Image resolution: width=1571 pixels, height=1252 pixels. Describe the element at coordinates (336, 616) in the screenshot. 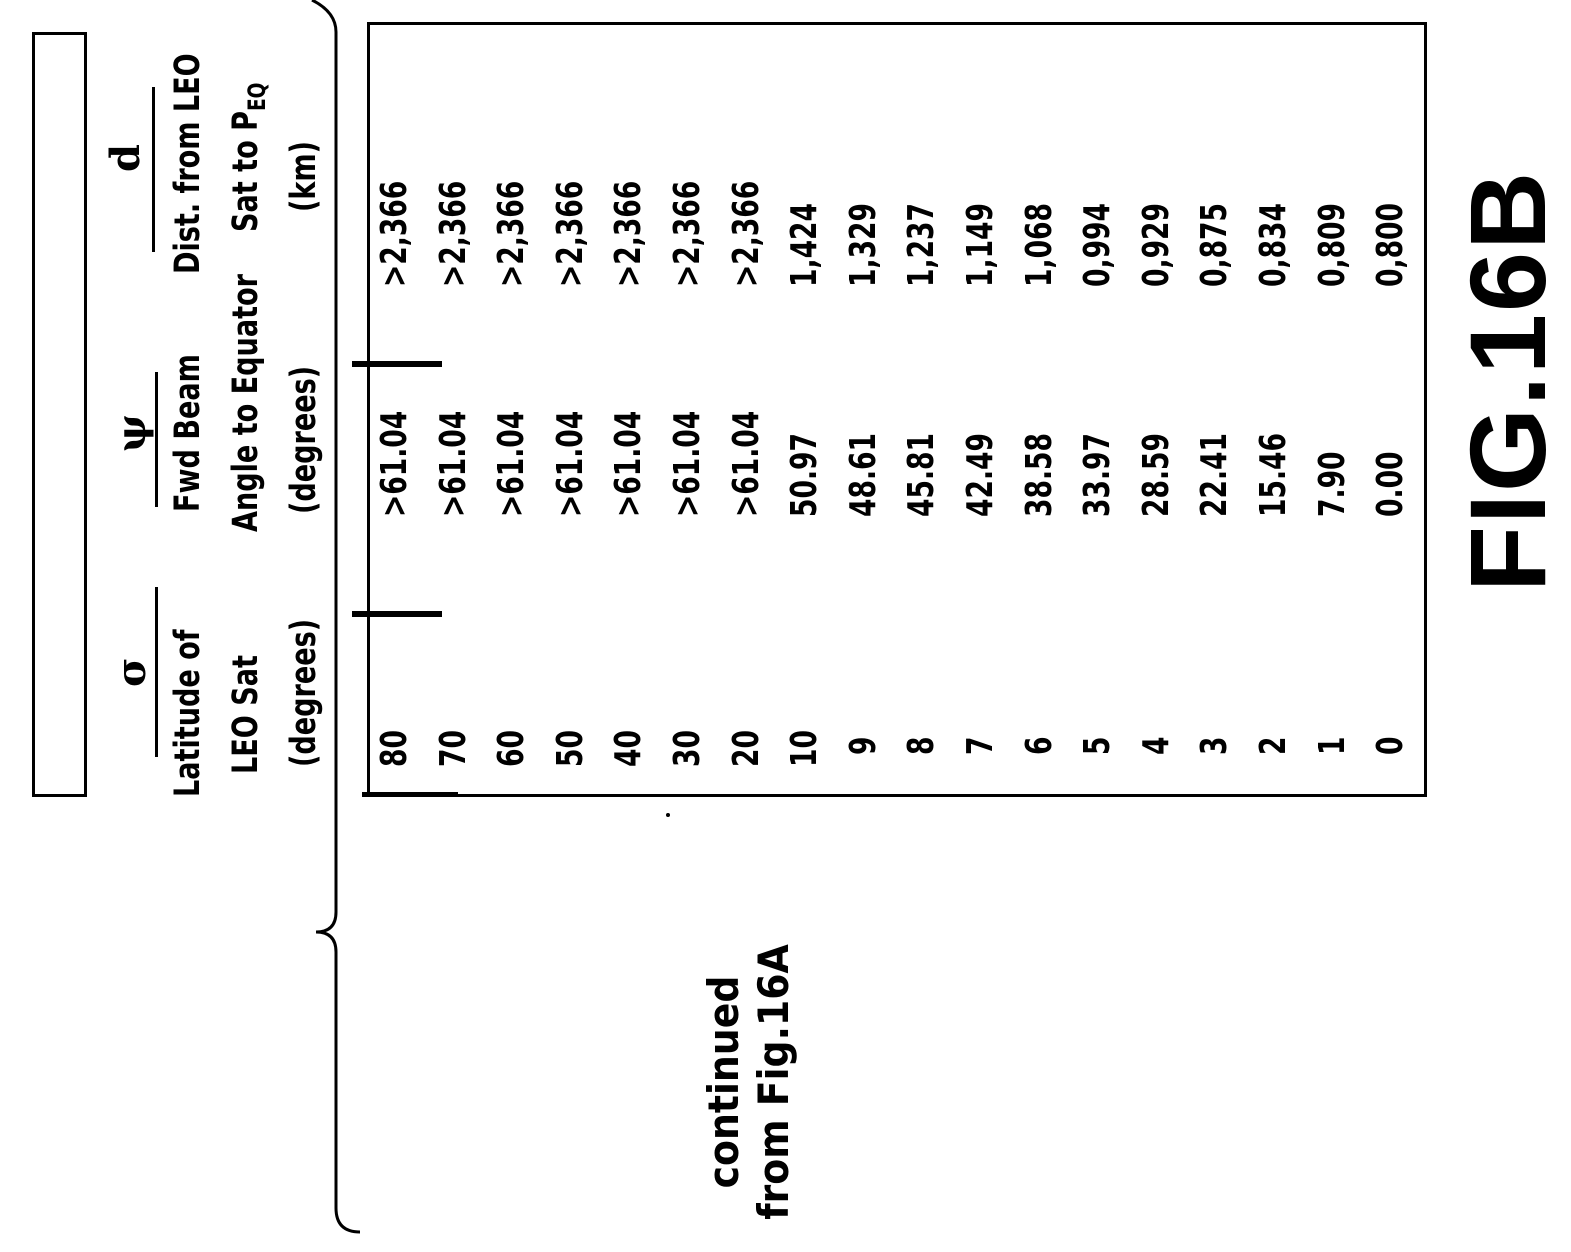

I see `brace-path` at that location.